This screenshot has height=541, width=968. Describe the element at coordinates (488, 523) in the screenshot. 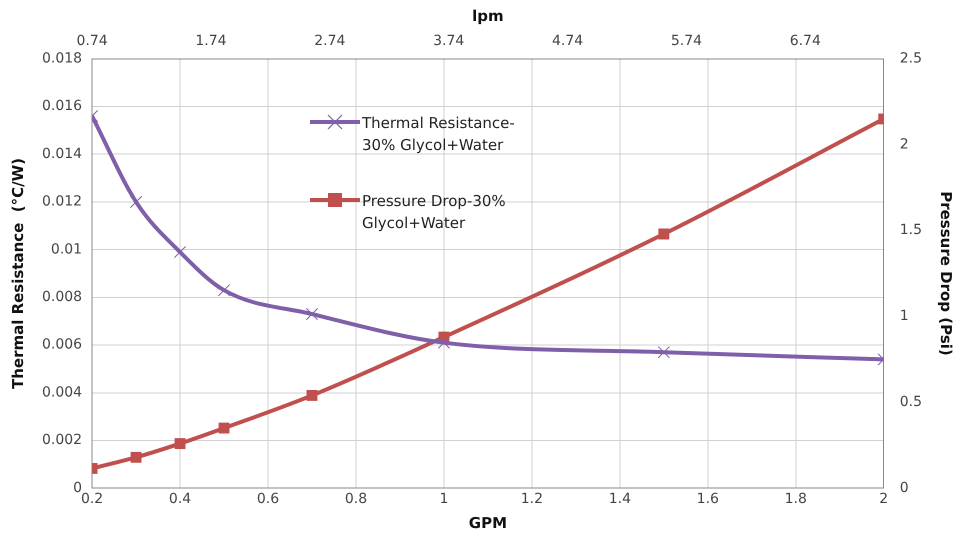

I see `x-axis-title: GPM` at that location.